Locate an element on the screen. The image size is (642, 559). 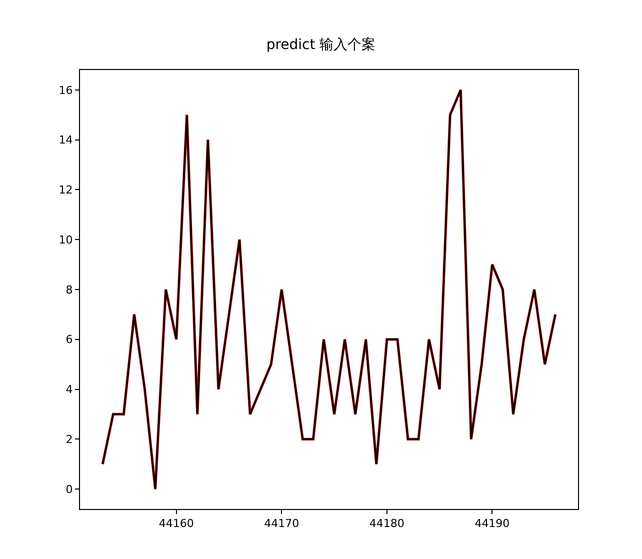
y-tick-label: 14 is located at coordinates (65, 140).